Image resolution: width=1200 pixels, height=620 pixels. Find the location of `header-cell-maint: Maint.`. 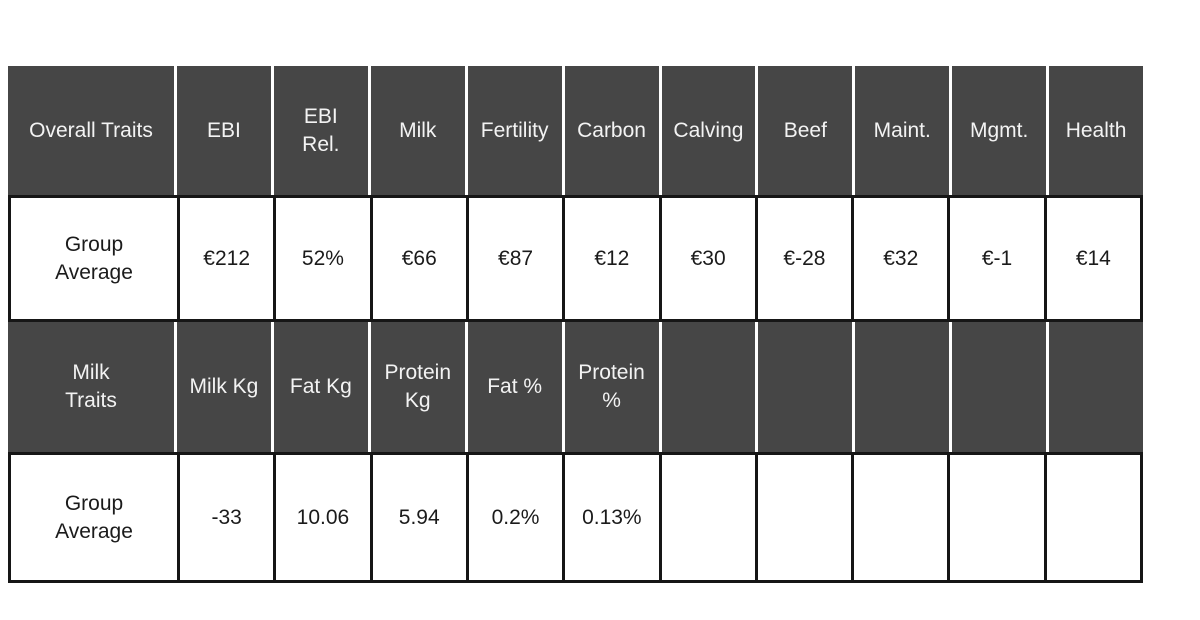

header-cell-maint: Maint. is located at coordinates (902, 130).